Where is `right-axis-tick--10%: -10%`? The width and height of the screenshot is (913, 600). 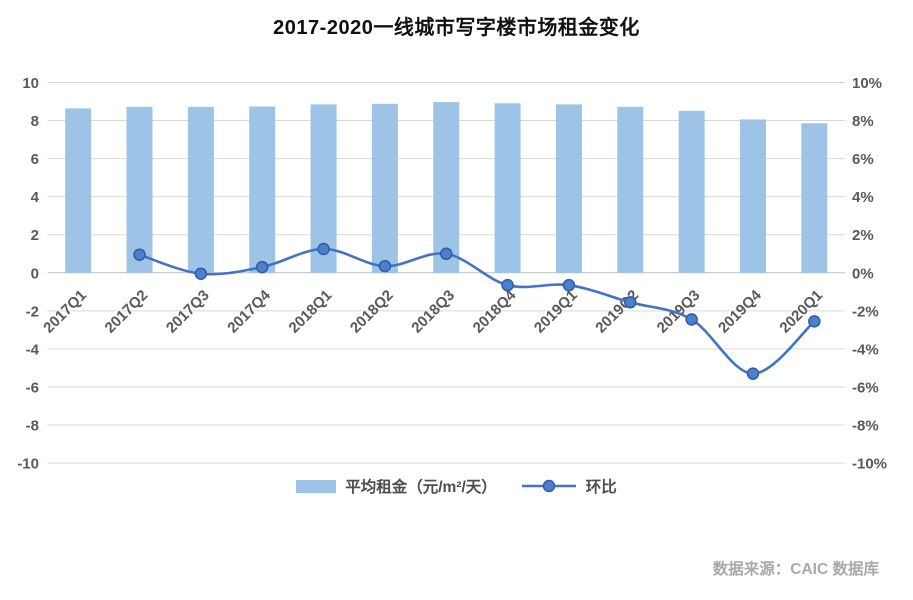 right-axis-tick--10%: -10% is located at coordinates (869, 464).